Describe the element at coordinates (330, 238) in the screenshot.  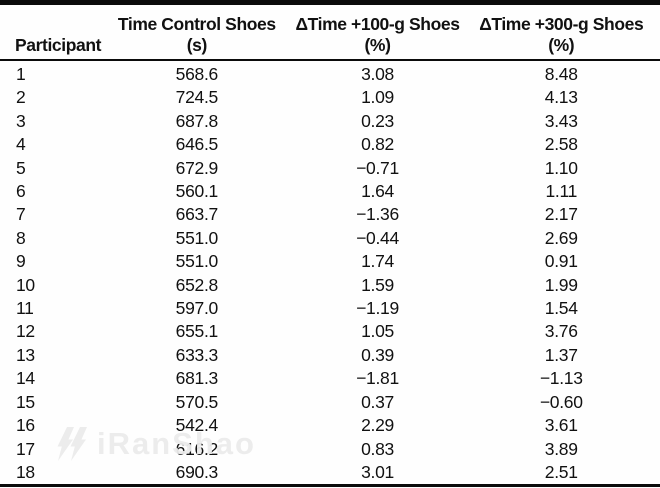
I see `table-row: 8 551.0 −0.44 2.69` at that location.